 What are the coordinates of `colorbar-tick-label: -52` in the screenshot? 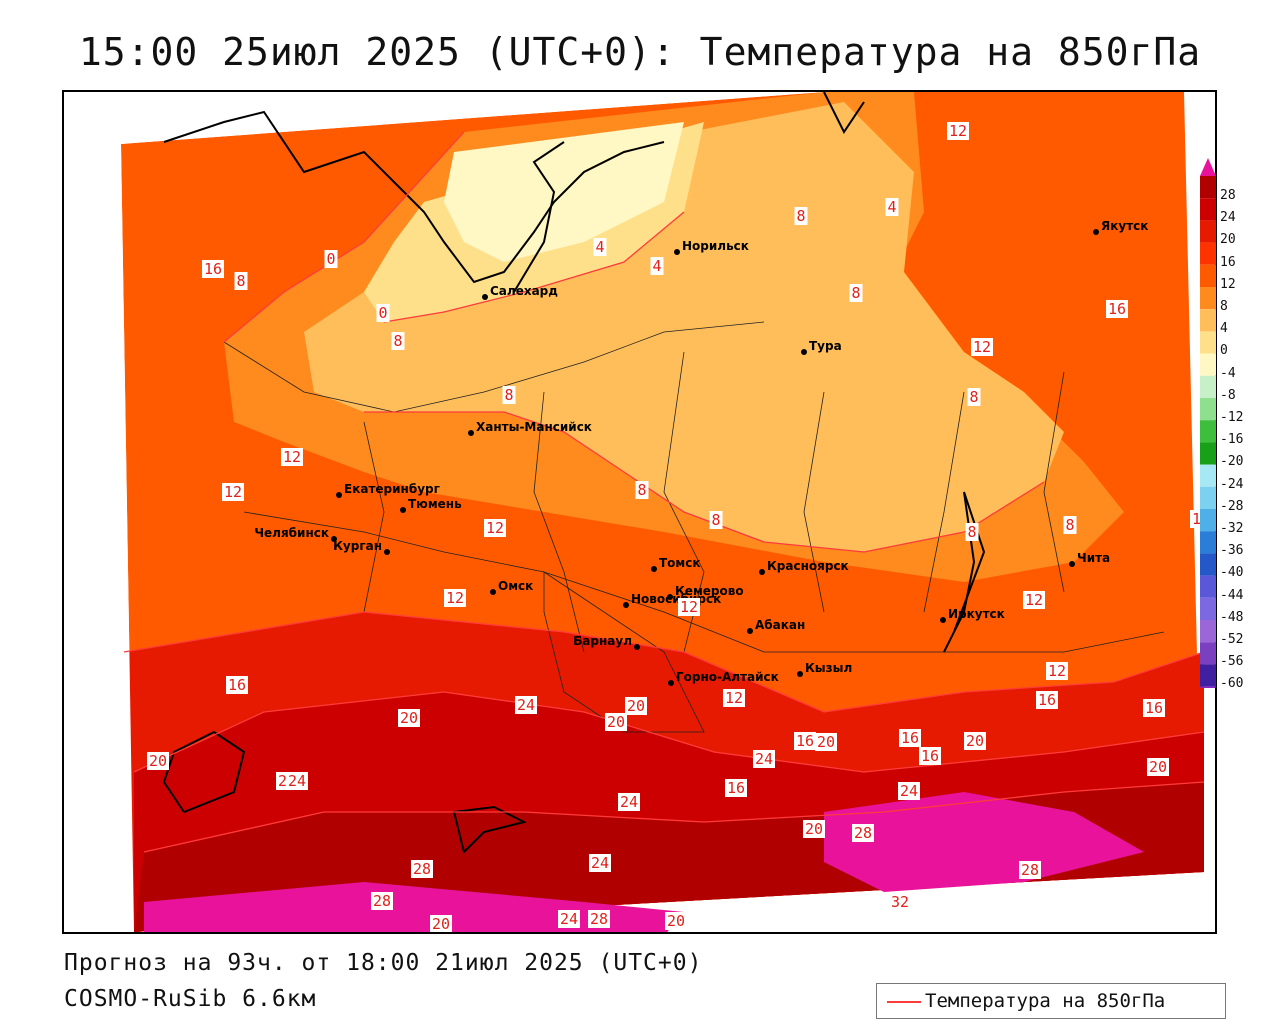 It's located at (1232, 639).